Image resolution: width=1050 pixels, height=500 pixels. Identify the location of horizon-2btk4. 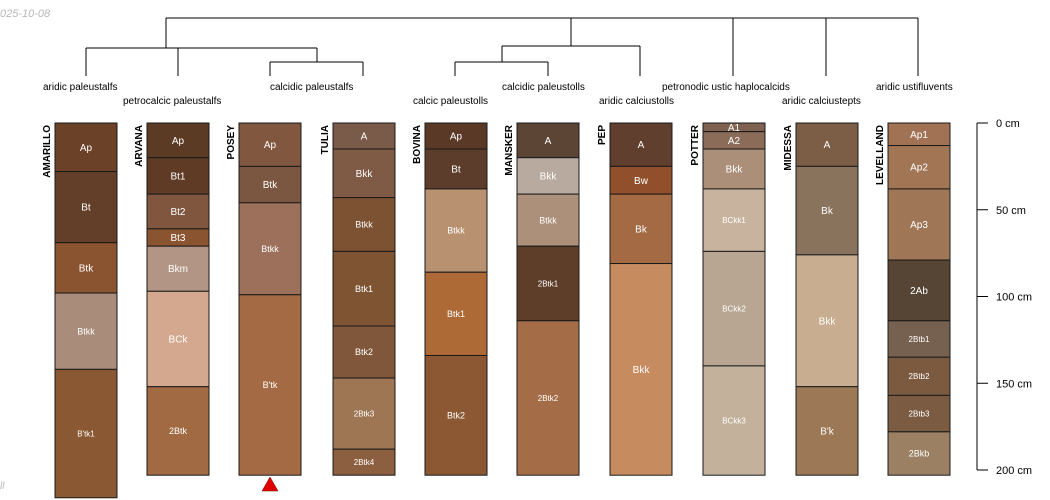
(364, 462).